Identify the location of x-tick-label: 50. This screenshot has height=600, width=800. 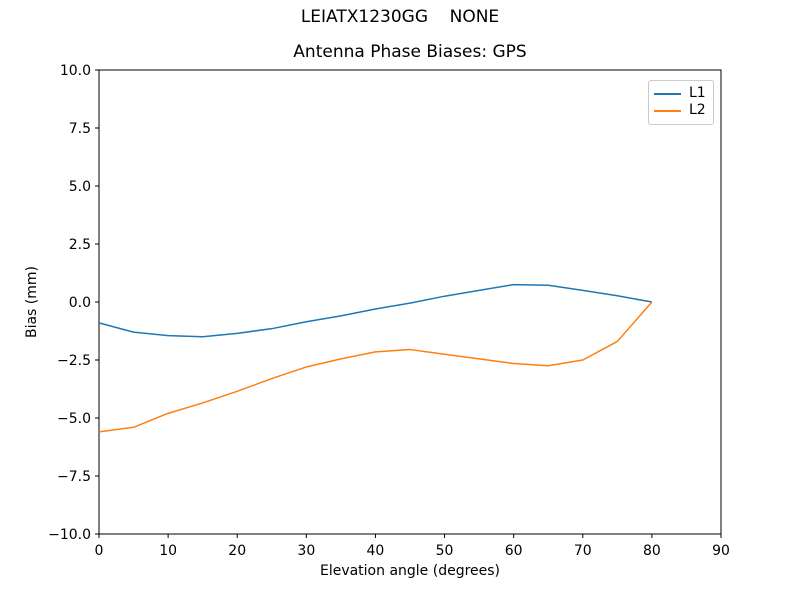
(445, 551).